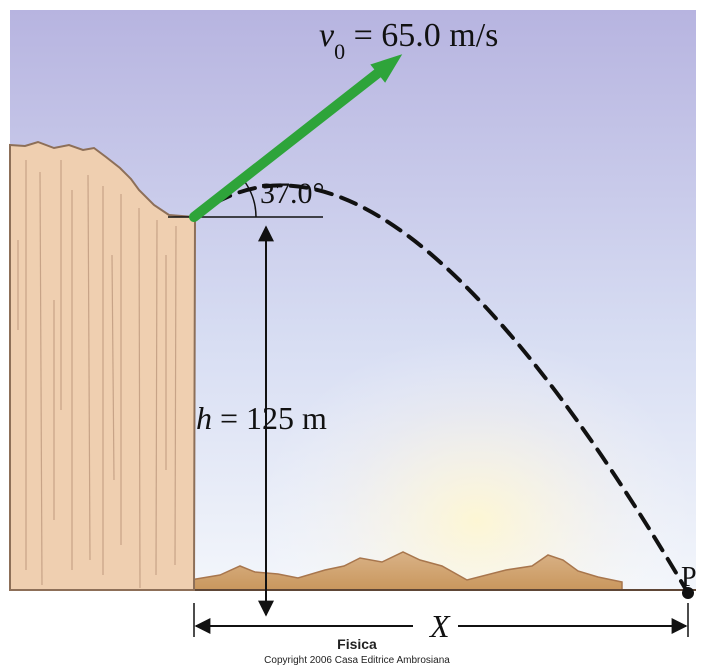 The image size is (706, 668). I want to click on cliff-texture, so click(97, 374).